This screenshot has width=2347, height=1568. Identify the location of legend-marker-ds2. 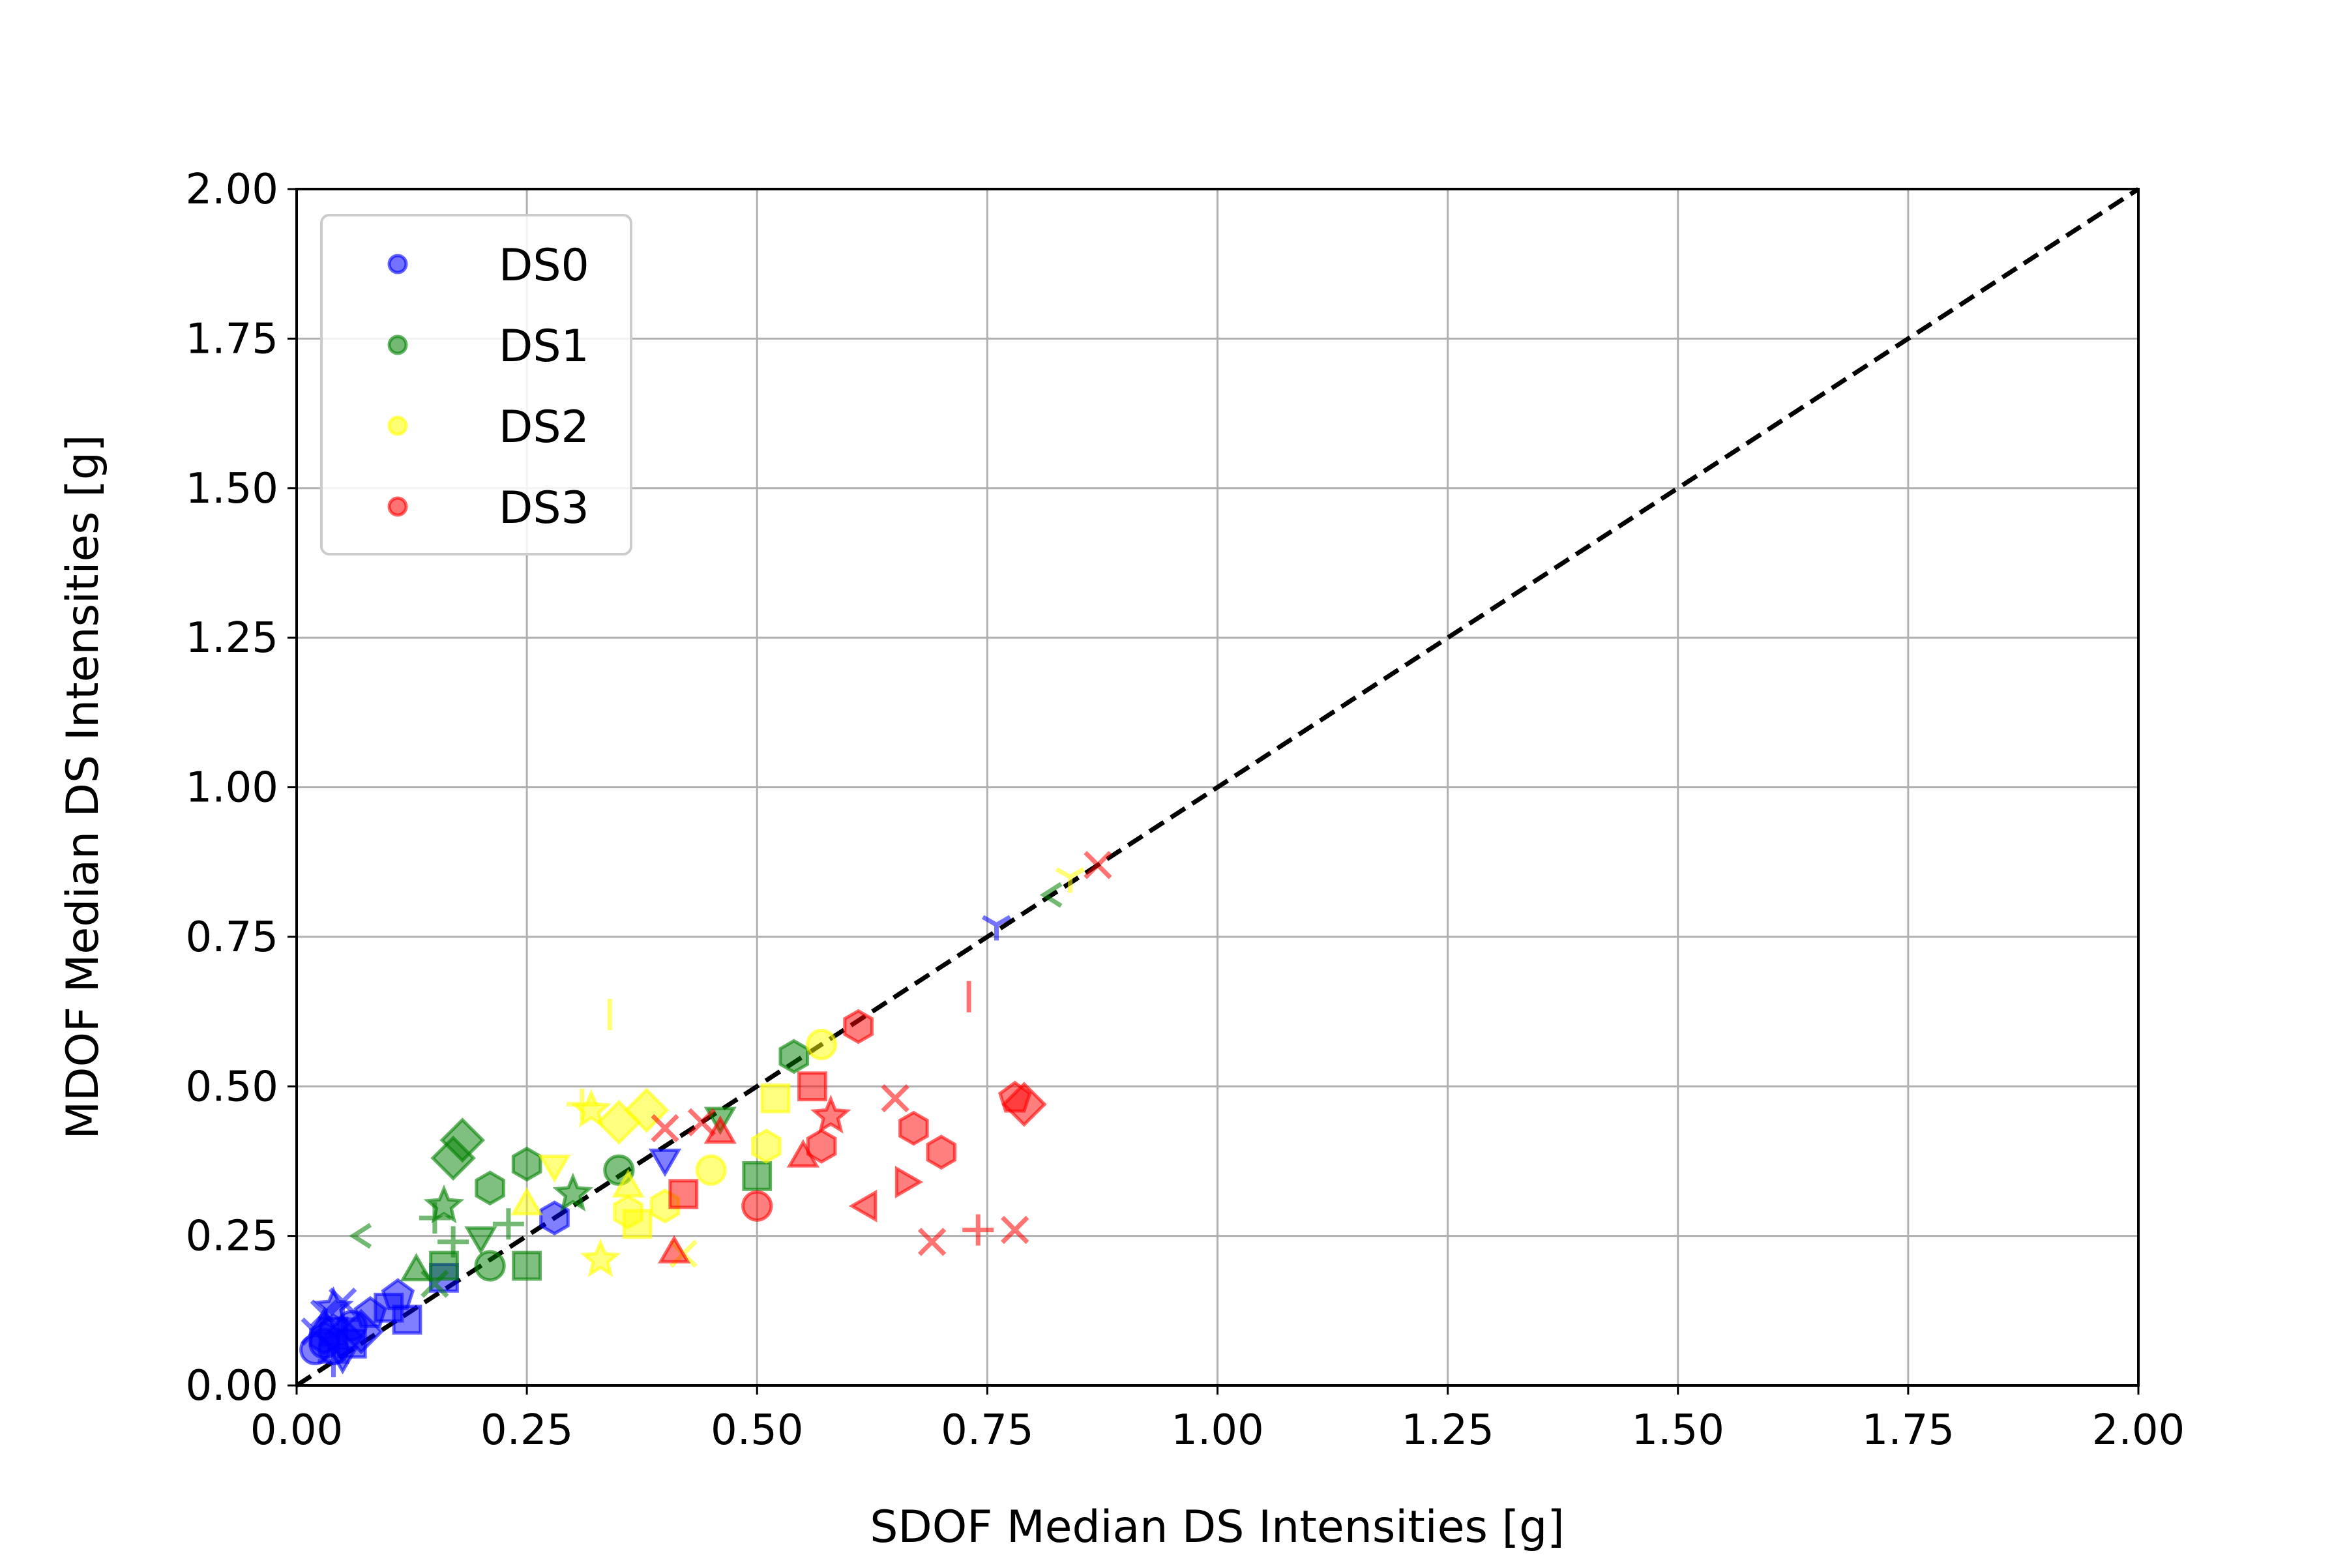
(397, 426).